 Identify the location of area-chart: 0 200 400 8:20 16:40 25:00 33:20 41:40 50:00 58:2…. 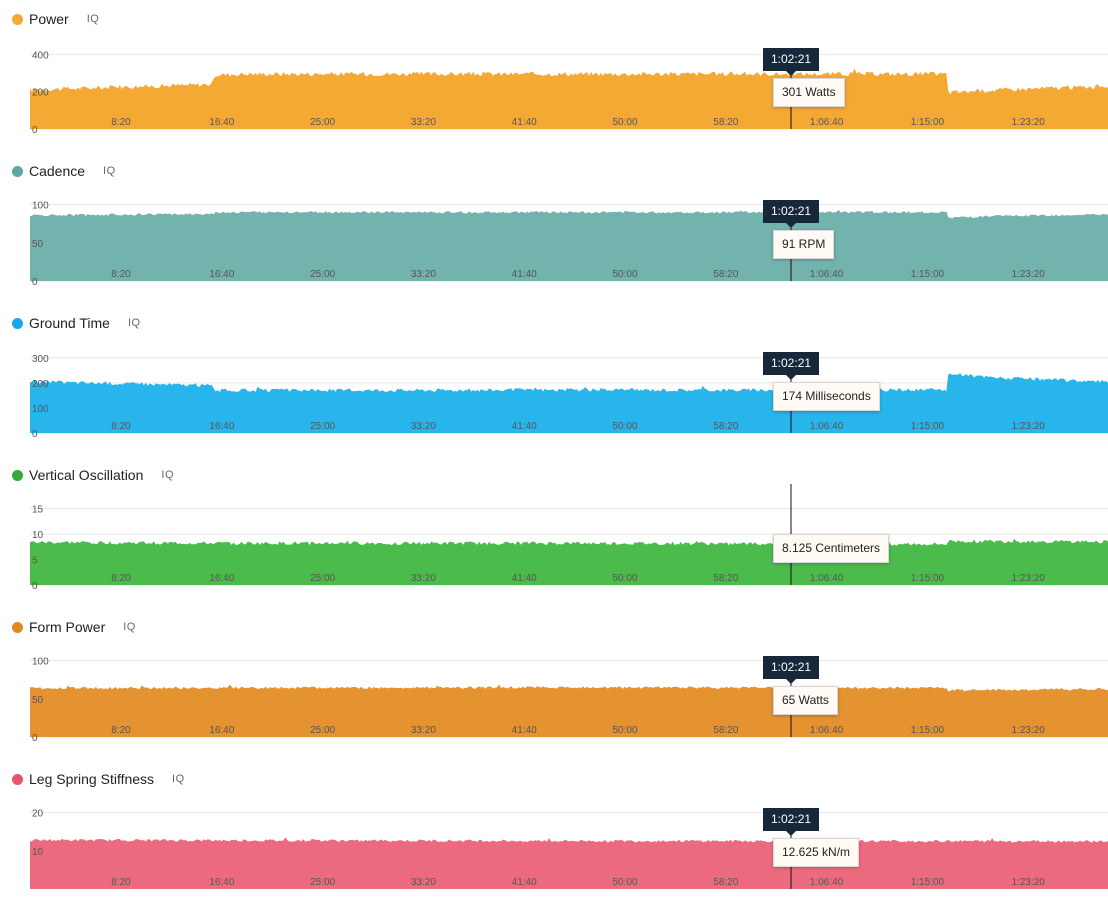
(554, 82).